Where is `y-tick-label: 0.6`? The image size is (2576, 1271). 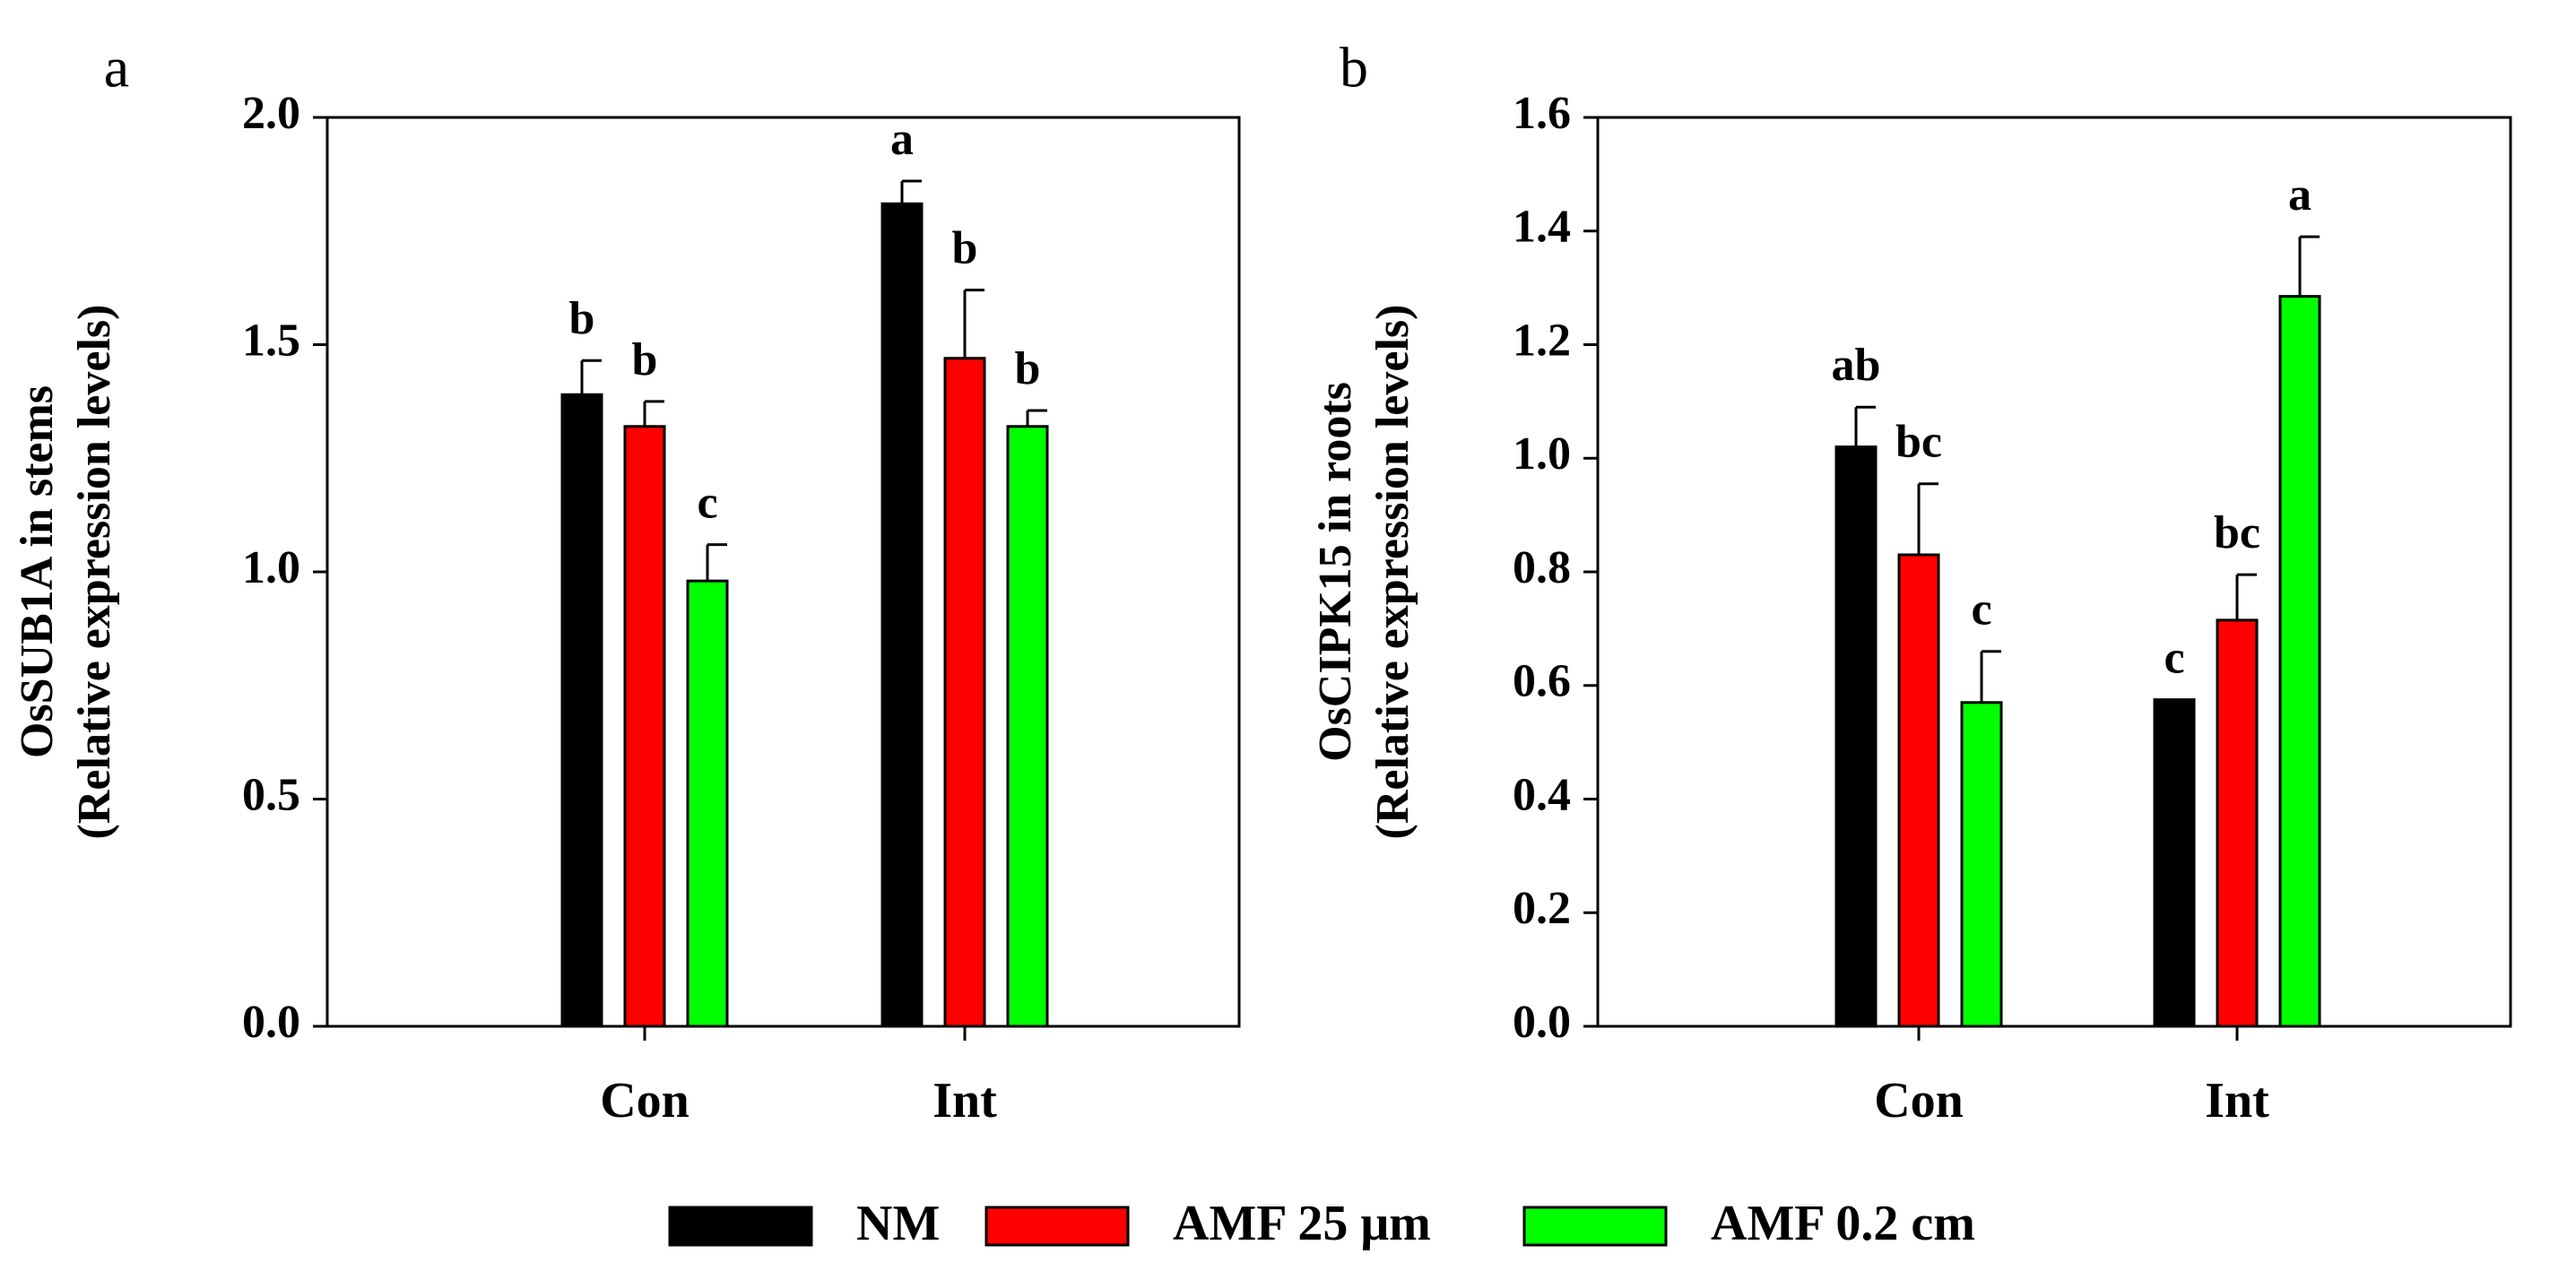 y-tick-label: 0.6 is located at coordinates (1542, 682).